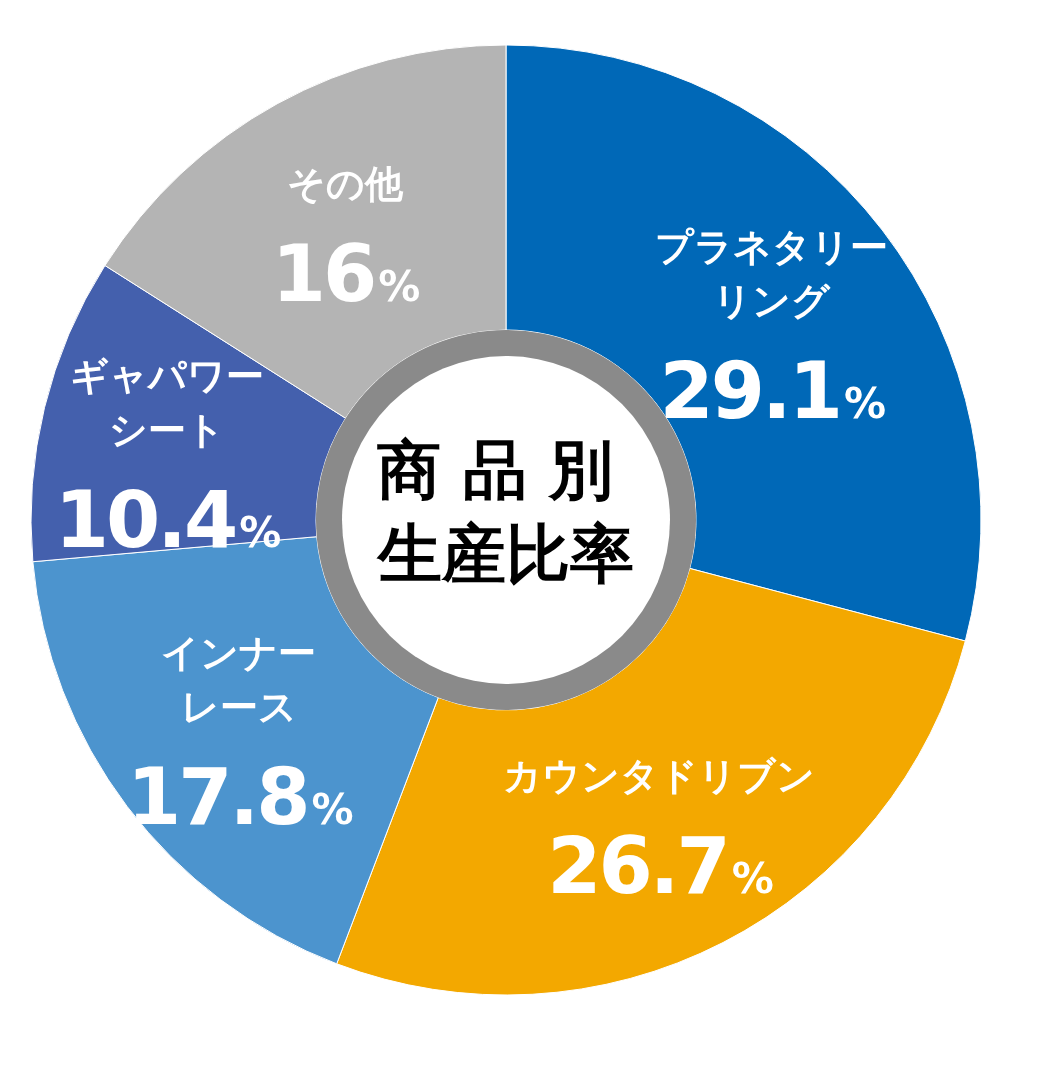 This screenshot has width=1050, height=1079. I want to click on slice-label: カウンタドリブン, so click(659, 776).